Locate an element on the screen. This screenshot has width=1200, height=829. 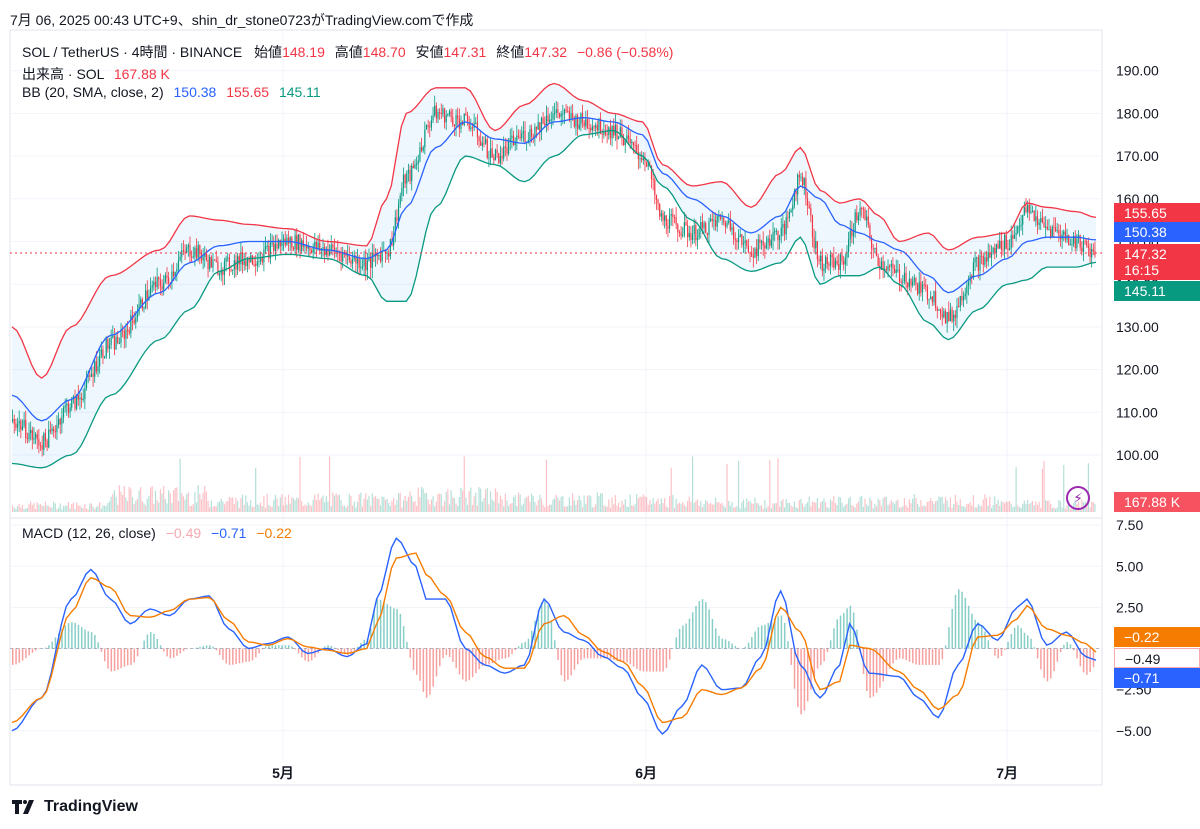
lightning-icon: ⚡ is located at coordinates (1078, 498).